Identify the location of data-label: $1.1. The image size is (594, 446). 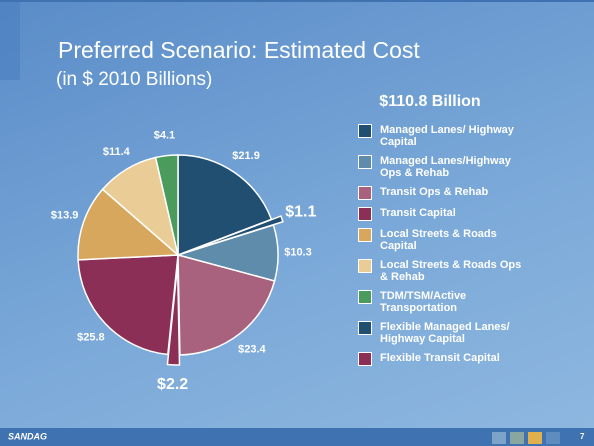
(300, 212).